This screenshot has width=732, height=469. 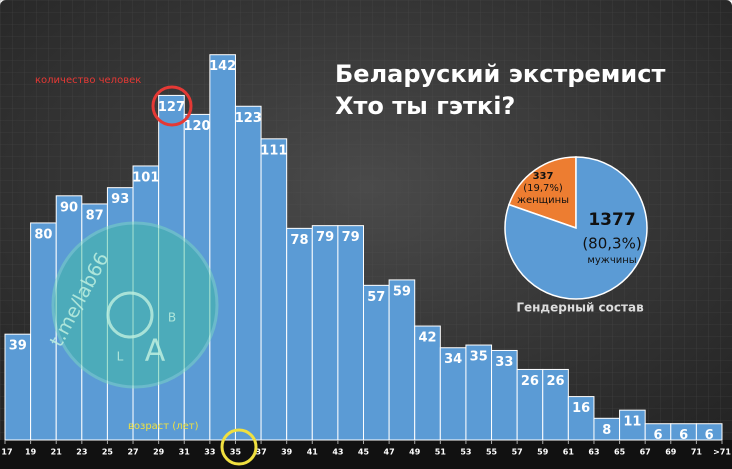 I want to click on x-tick-label: 45, so click(x=364, y=452).